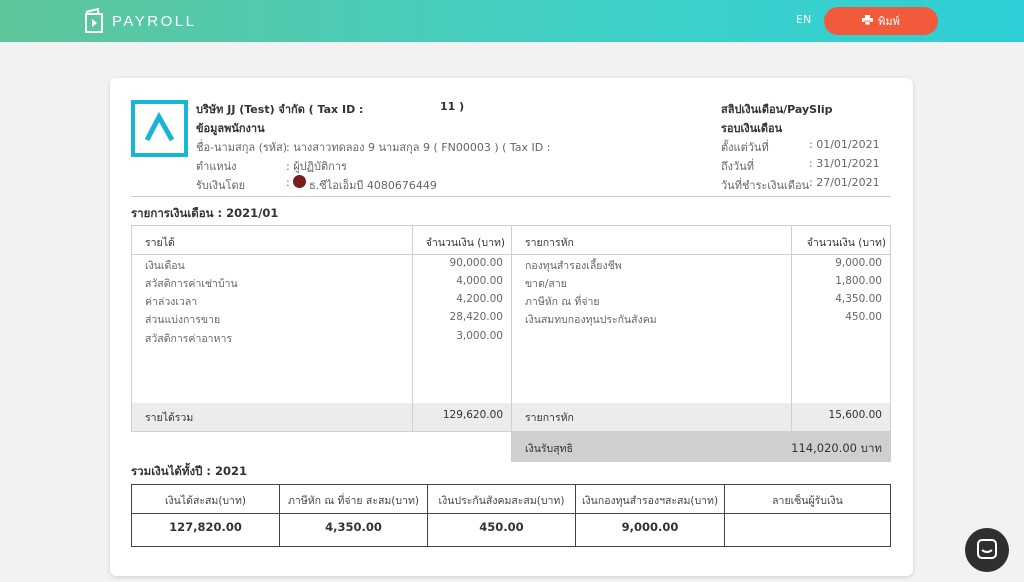 Image resolution: width=1024 pixels, height=582 pixels. Describe the element at coordinates (353, 501) in the screenshot. I see `annual-header-tax: ภาษีหัก ณ ที่จ่าย สะสม(บาท)` at that location.